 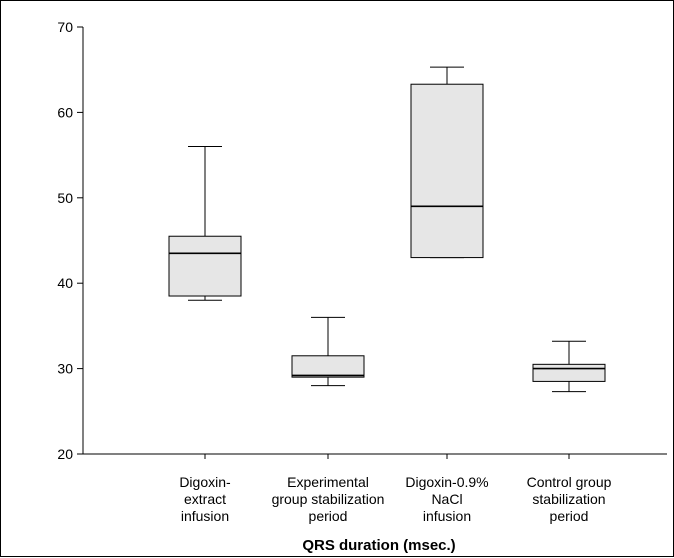 I want to click on y-tick-label-50: 50, so click(x=65, y=198).